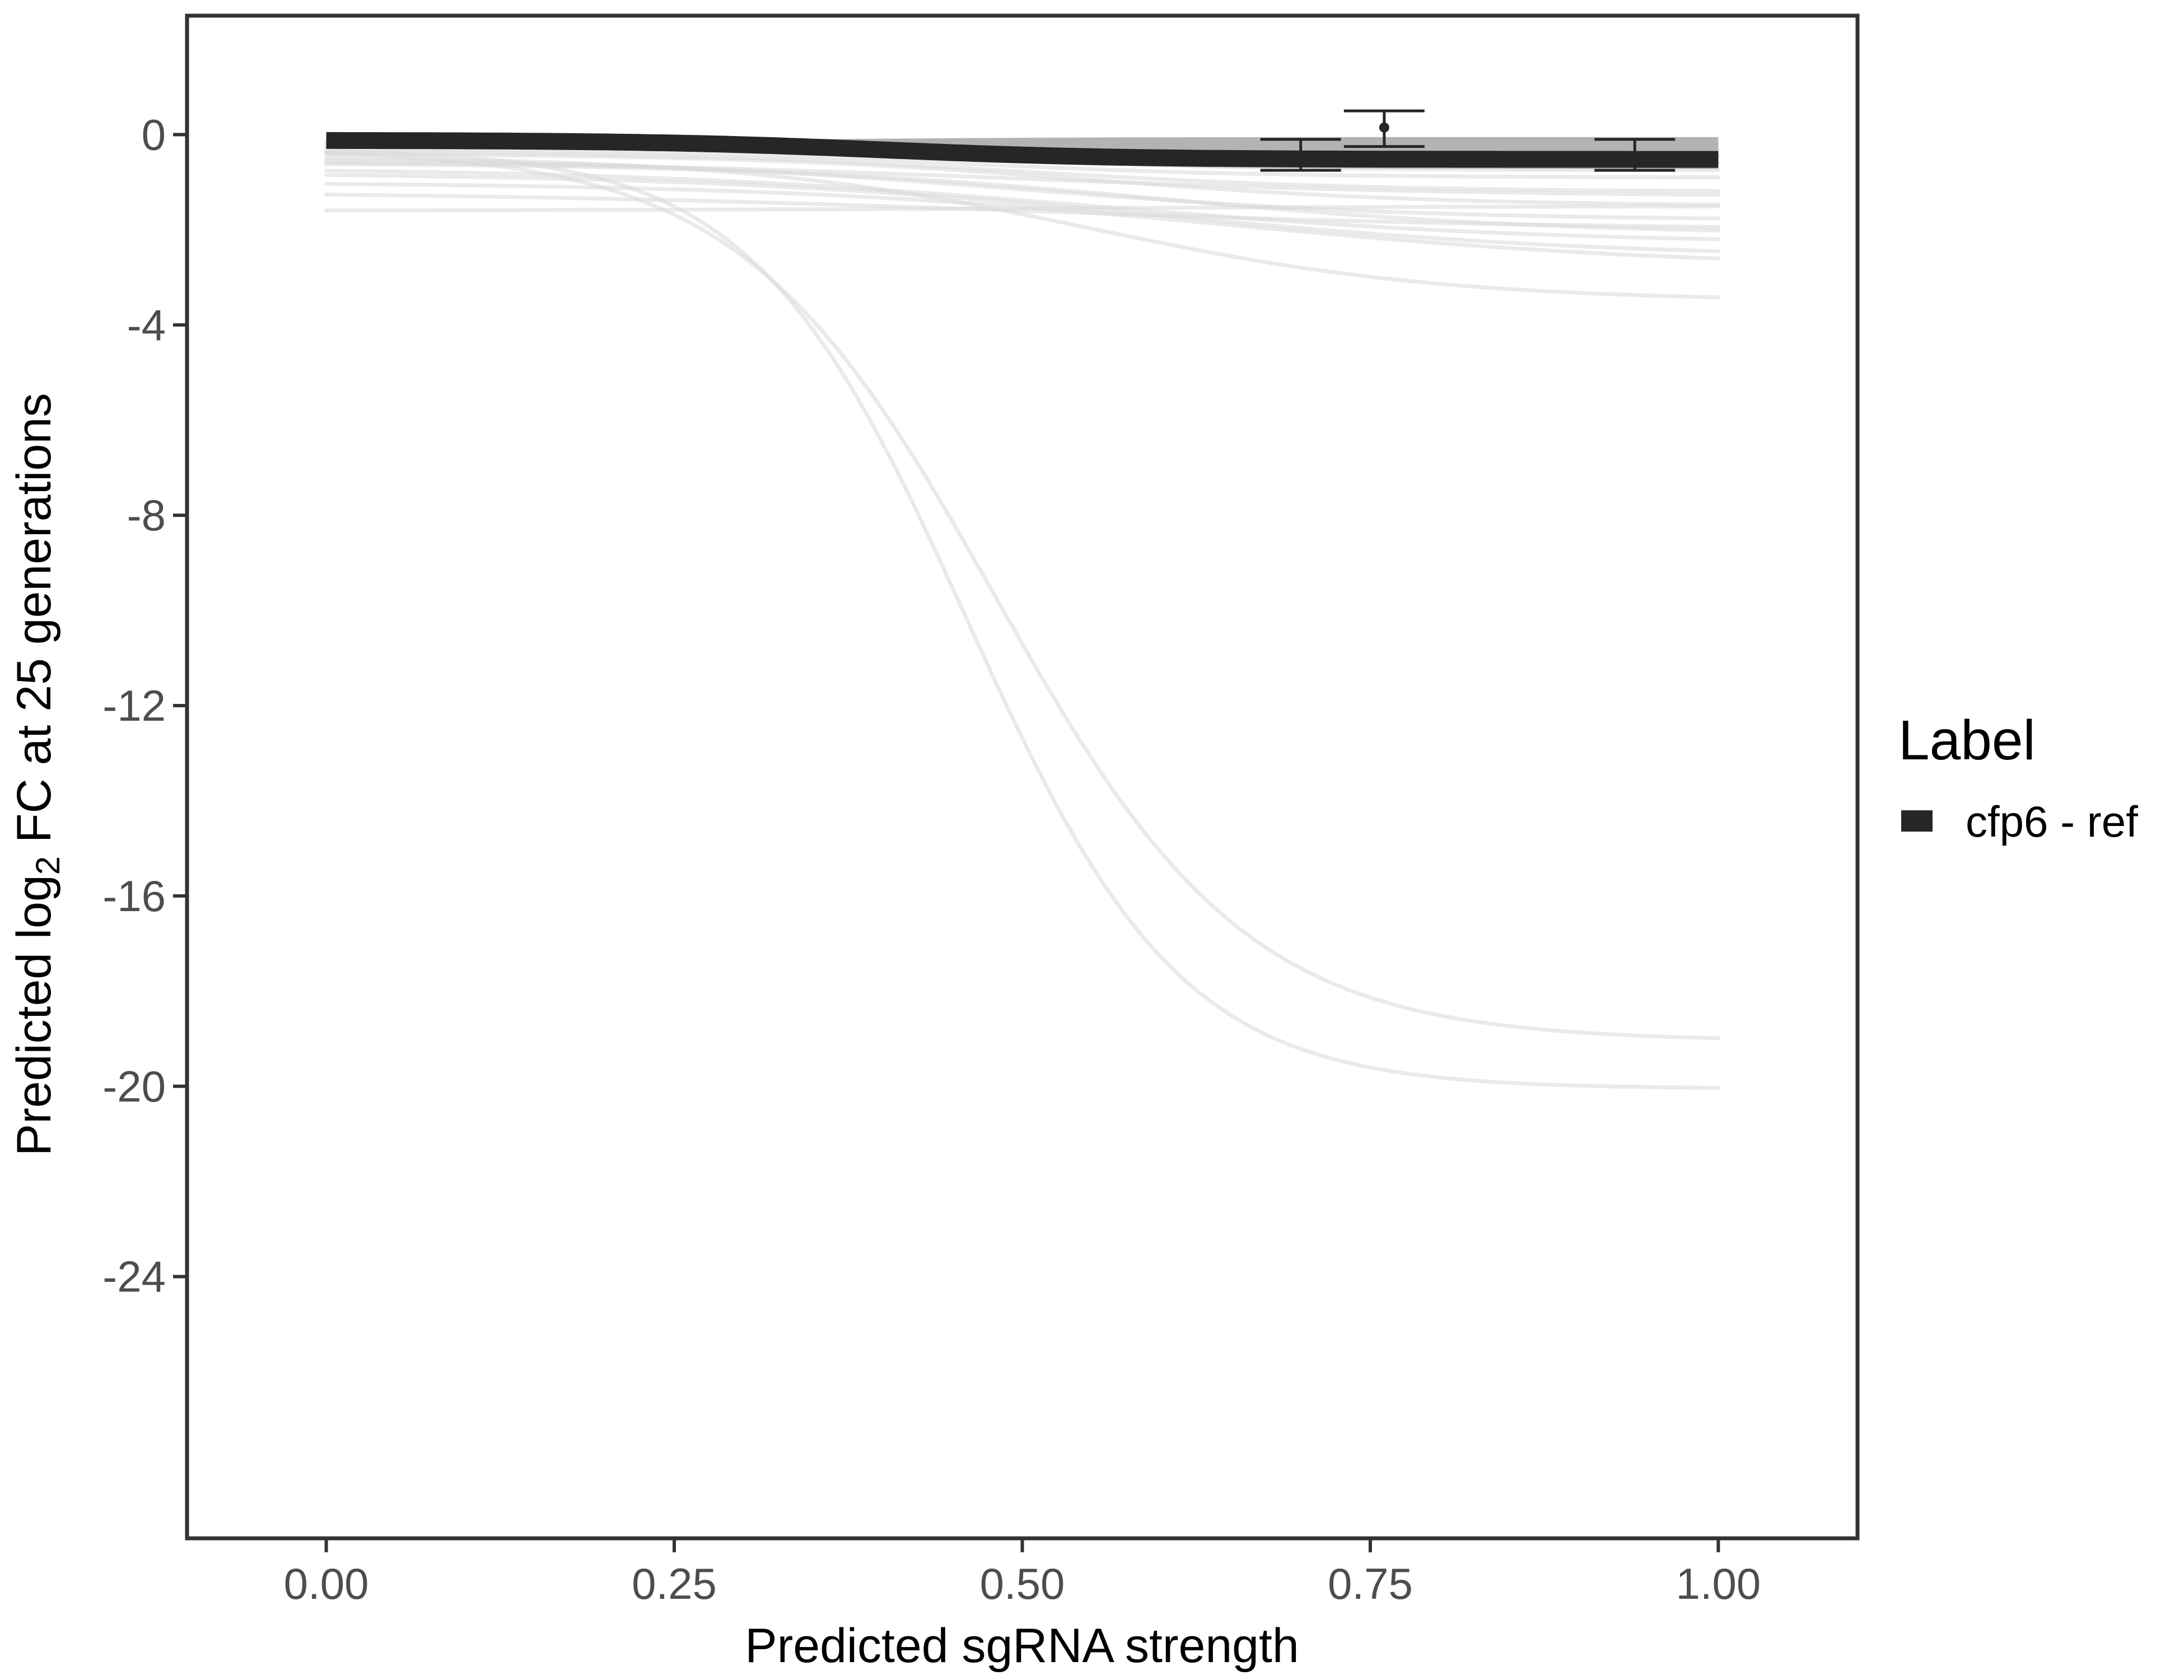 The height and width of the screenshot is (1680, 2184). Describe the element at coordinates (147, 516) in the screenshot. I see `y-tick-label: -8` at that location.